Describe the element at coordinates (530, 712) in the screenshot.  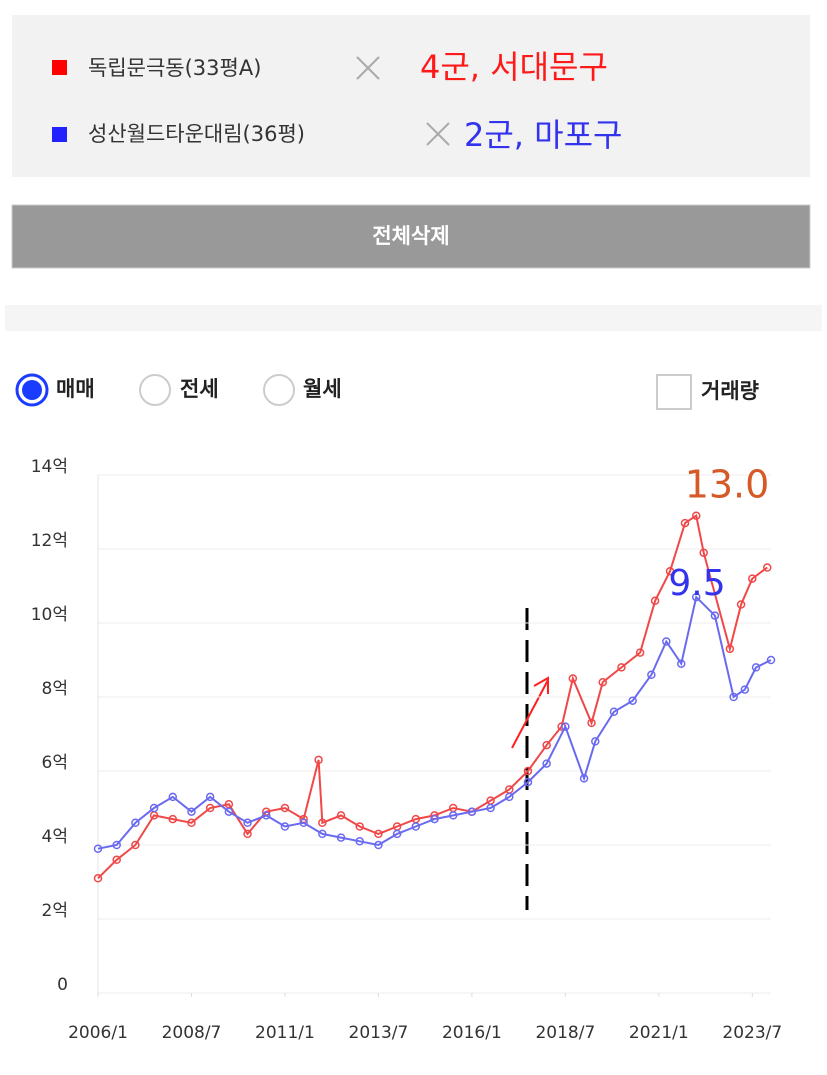
I see `arrow` at that location.